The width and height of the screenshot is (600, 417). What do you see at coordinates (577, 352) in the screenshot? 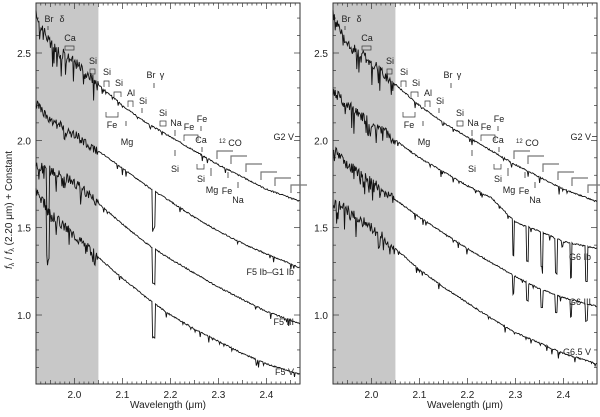
I see `spectral-type-label: G6.5 V` at bounding box center [577, 352].